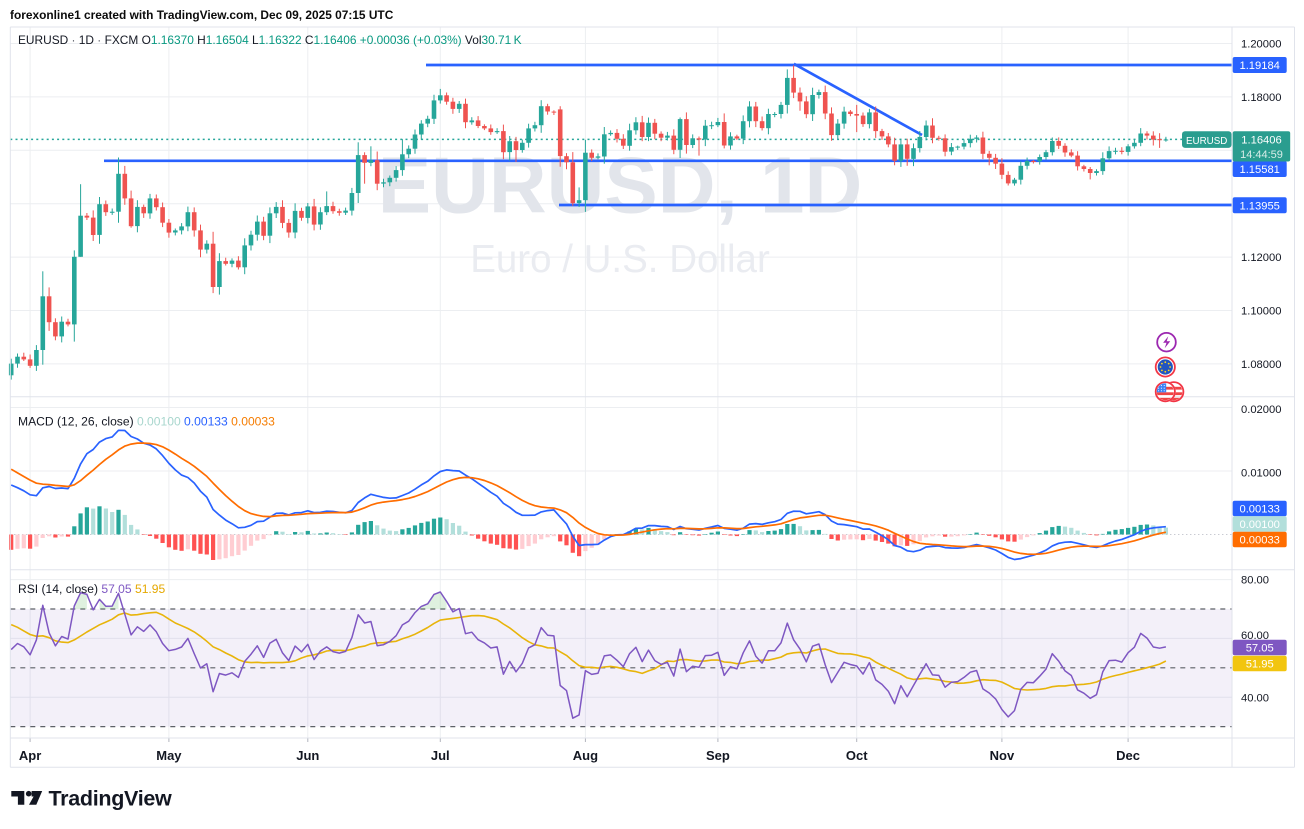 This screenshot has height=829, width=1304. I want to click on svg-text: May, so click(169, 755).